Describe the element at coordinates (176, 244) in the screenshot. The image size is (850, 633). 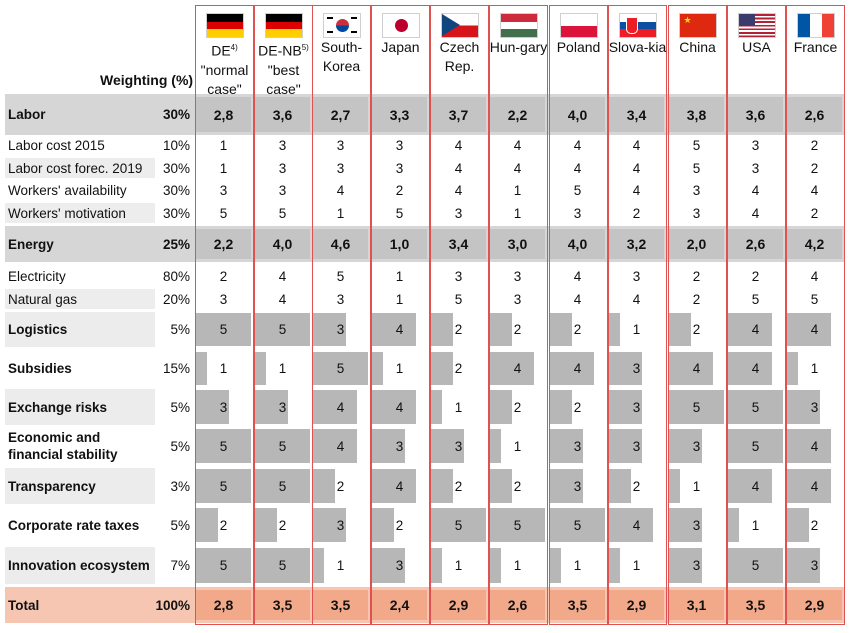
I see `row-weight: 25%` at that location.